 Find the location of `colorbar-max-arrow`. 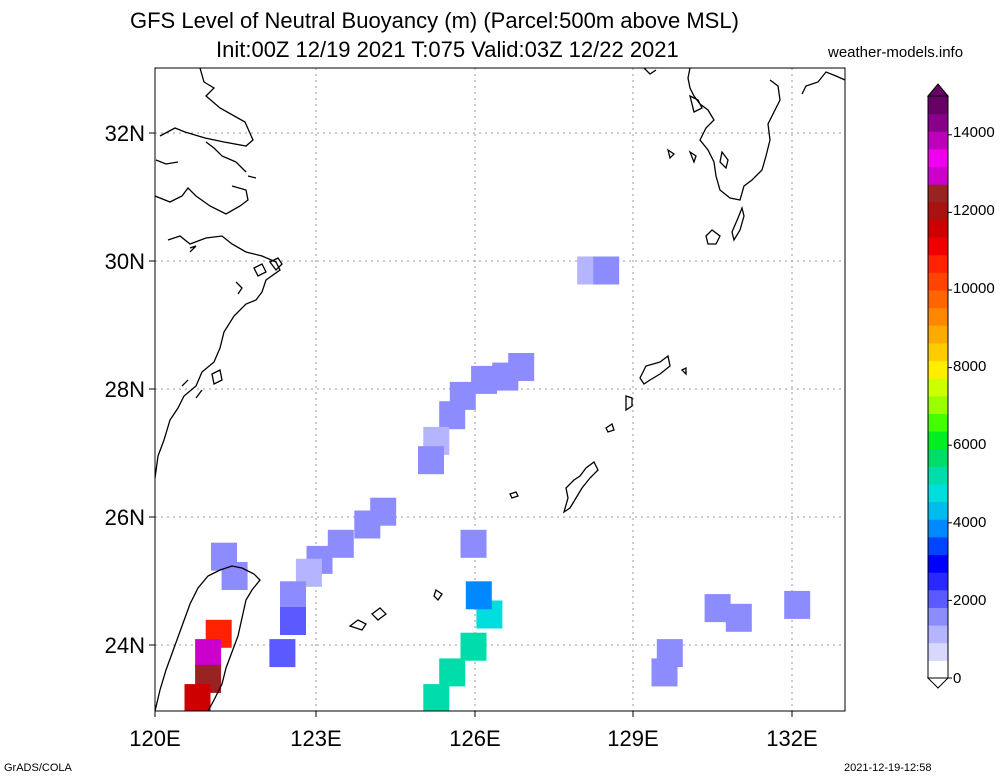

colorbar-max-arrow is located at coordinates (938, 90).